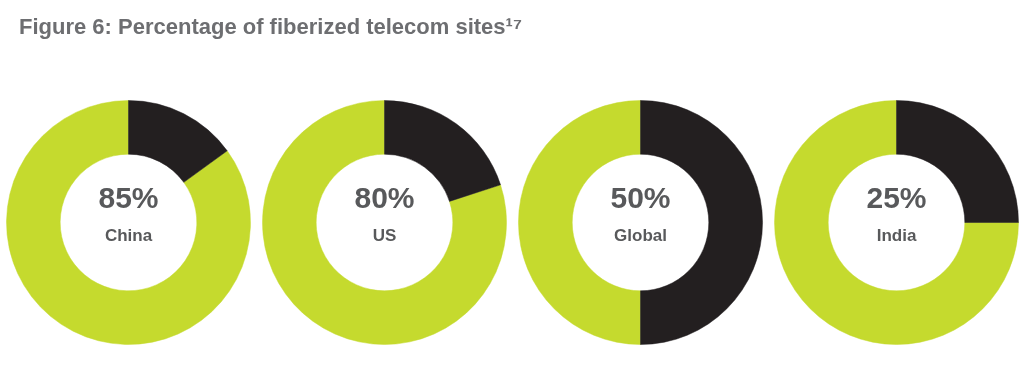 The height and width of the screenshot is (390, 1024). I want to click on text: India, so click(896, 235).